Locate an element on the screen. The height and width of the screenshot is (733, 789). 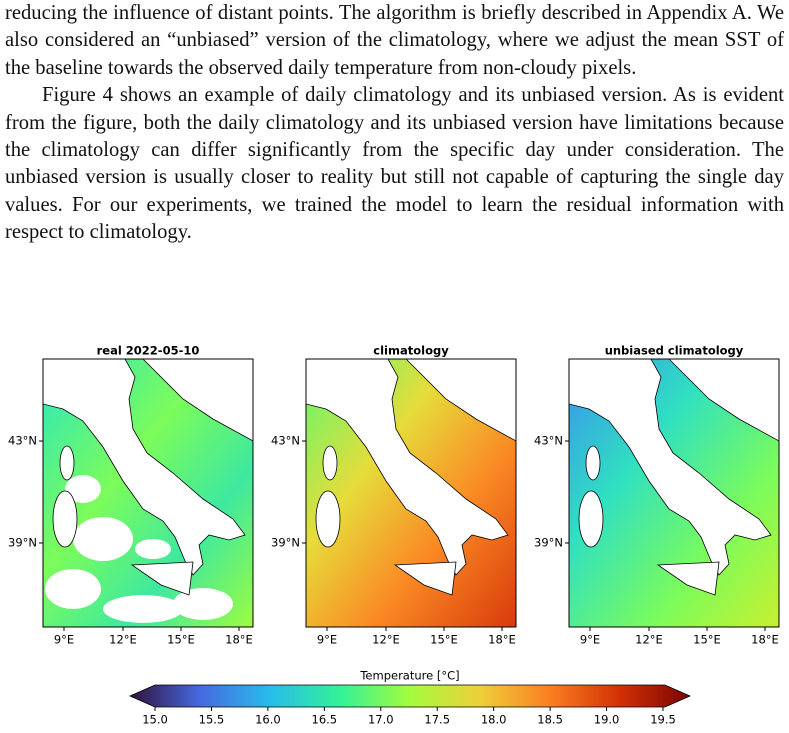
colorbar-label: Temperature [°C] is located at coordinates (409, 676).